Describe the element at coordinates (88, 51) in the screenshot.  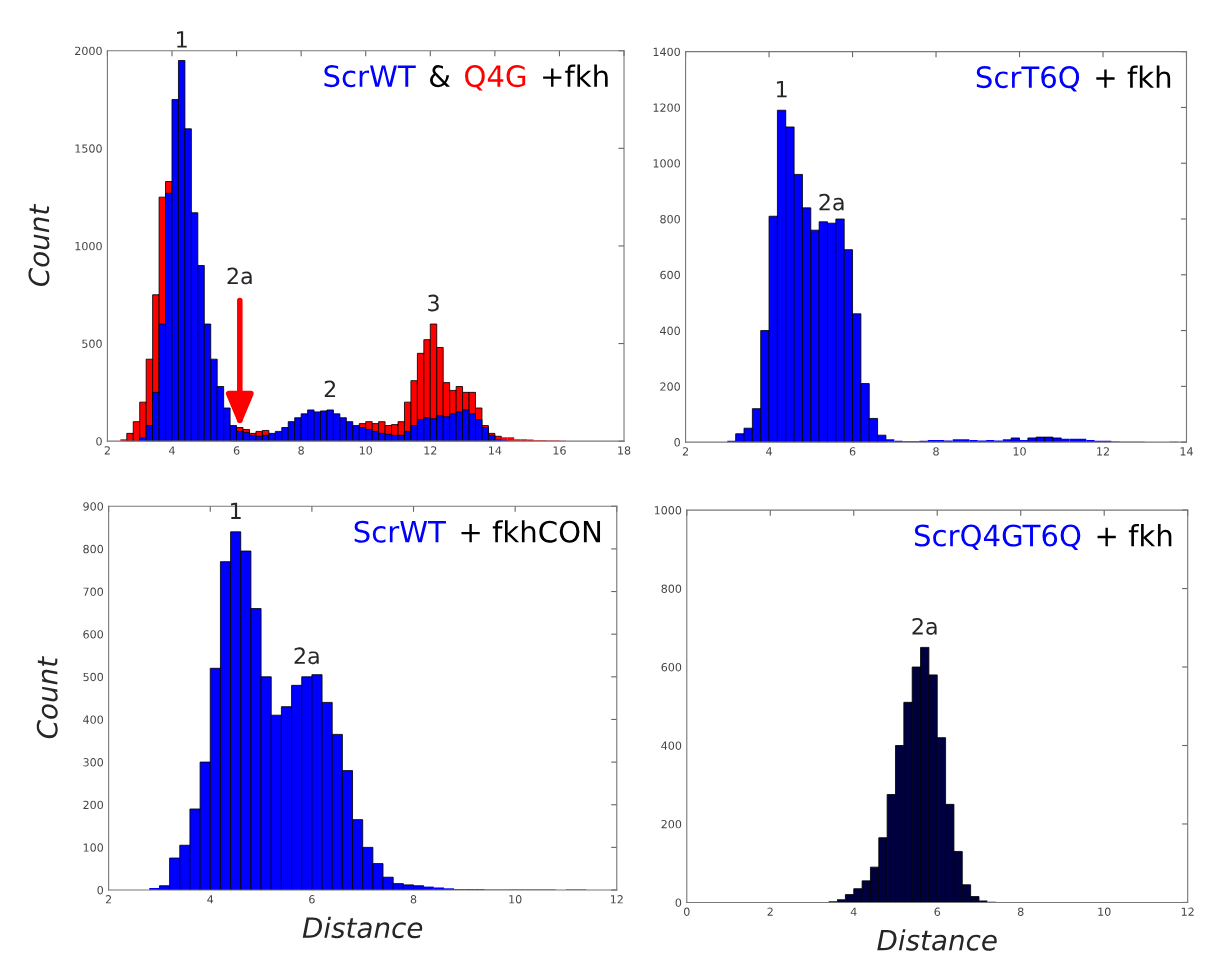
I see `y-tick-label: 2000` at that location.